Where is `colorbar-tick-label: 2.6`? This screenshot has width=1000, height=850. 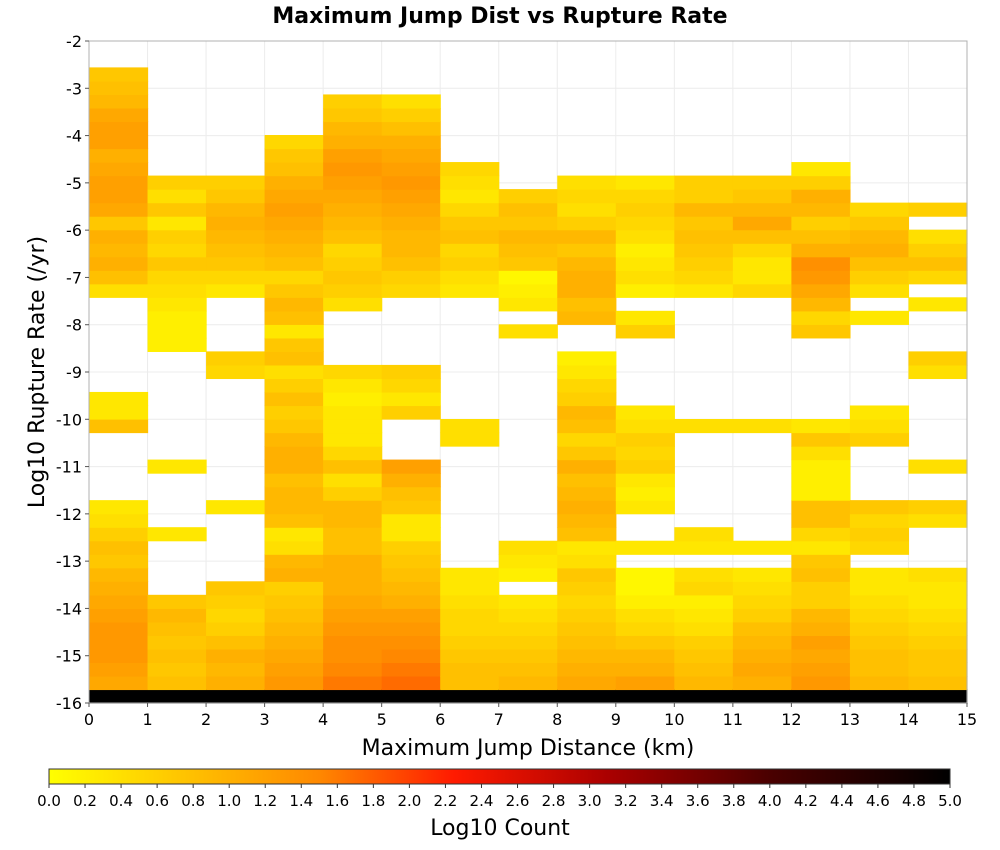
colorbar-tick-label: 2.6 is located at coordinates (518, 801).